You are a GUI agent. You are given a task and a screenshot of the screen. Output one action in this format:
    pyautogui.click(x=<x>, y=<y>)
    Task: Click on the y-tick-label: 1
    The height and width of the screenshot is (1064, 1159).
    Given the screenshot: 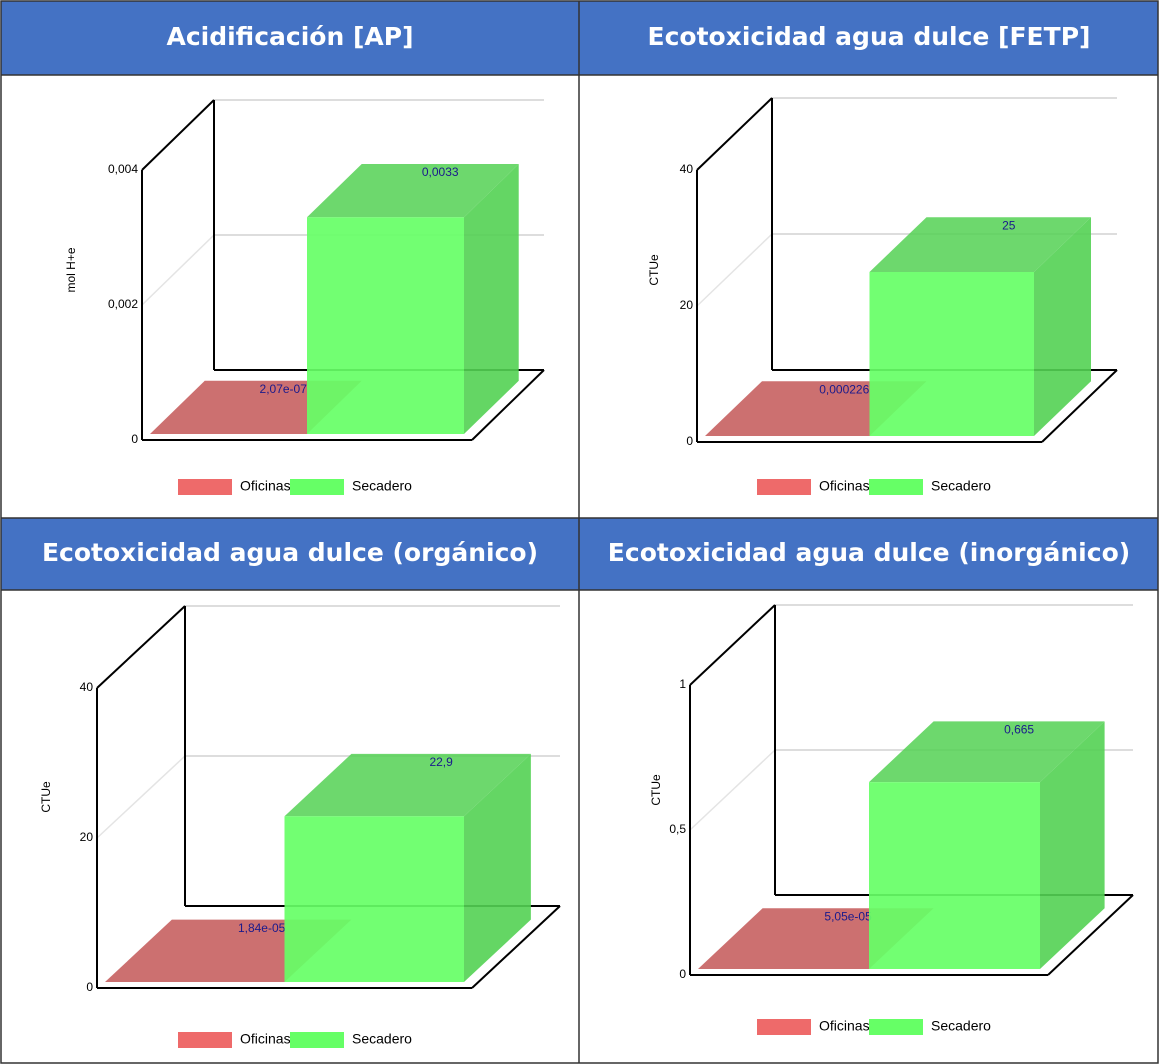 What is the action you would take?
    pyautogui.click(x=682, y=684)
    